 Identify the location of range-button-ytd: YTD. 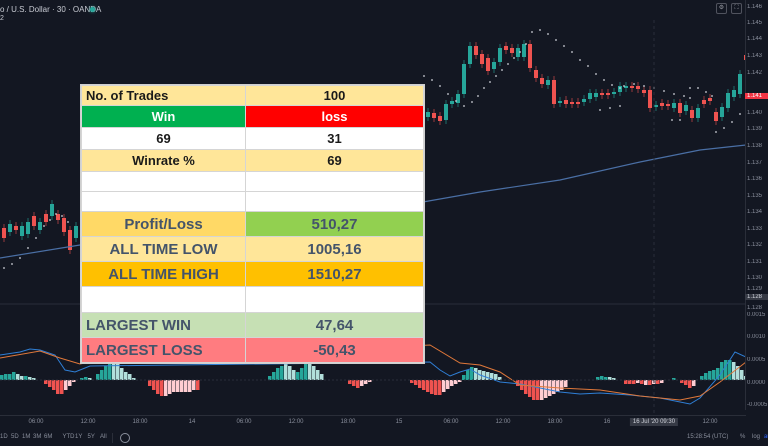
(68, 437).